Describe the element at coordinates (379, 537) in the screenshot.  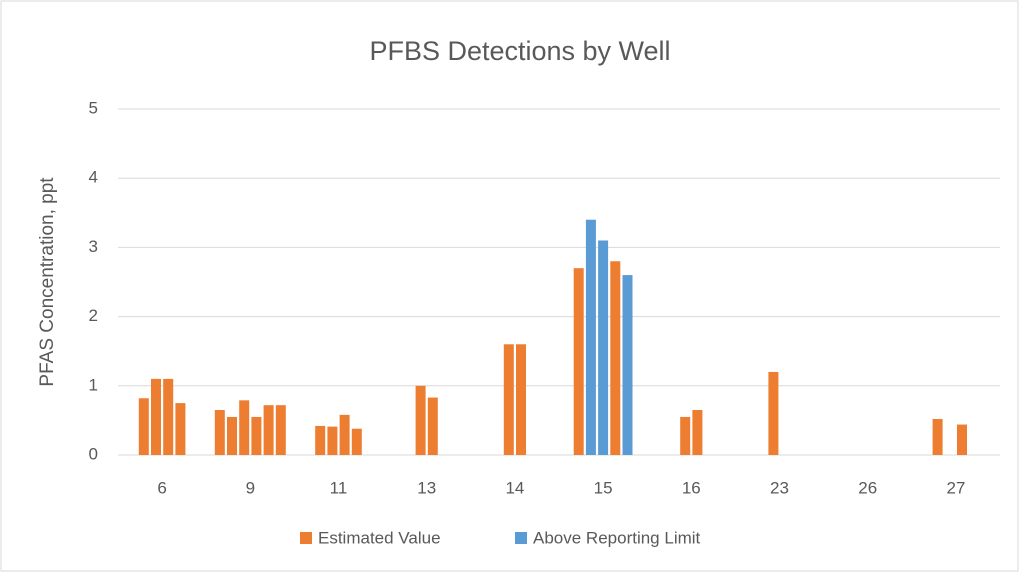
I see `legend-label: Estimated Value` at that location.